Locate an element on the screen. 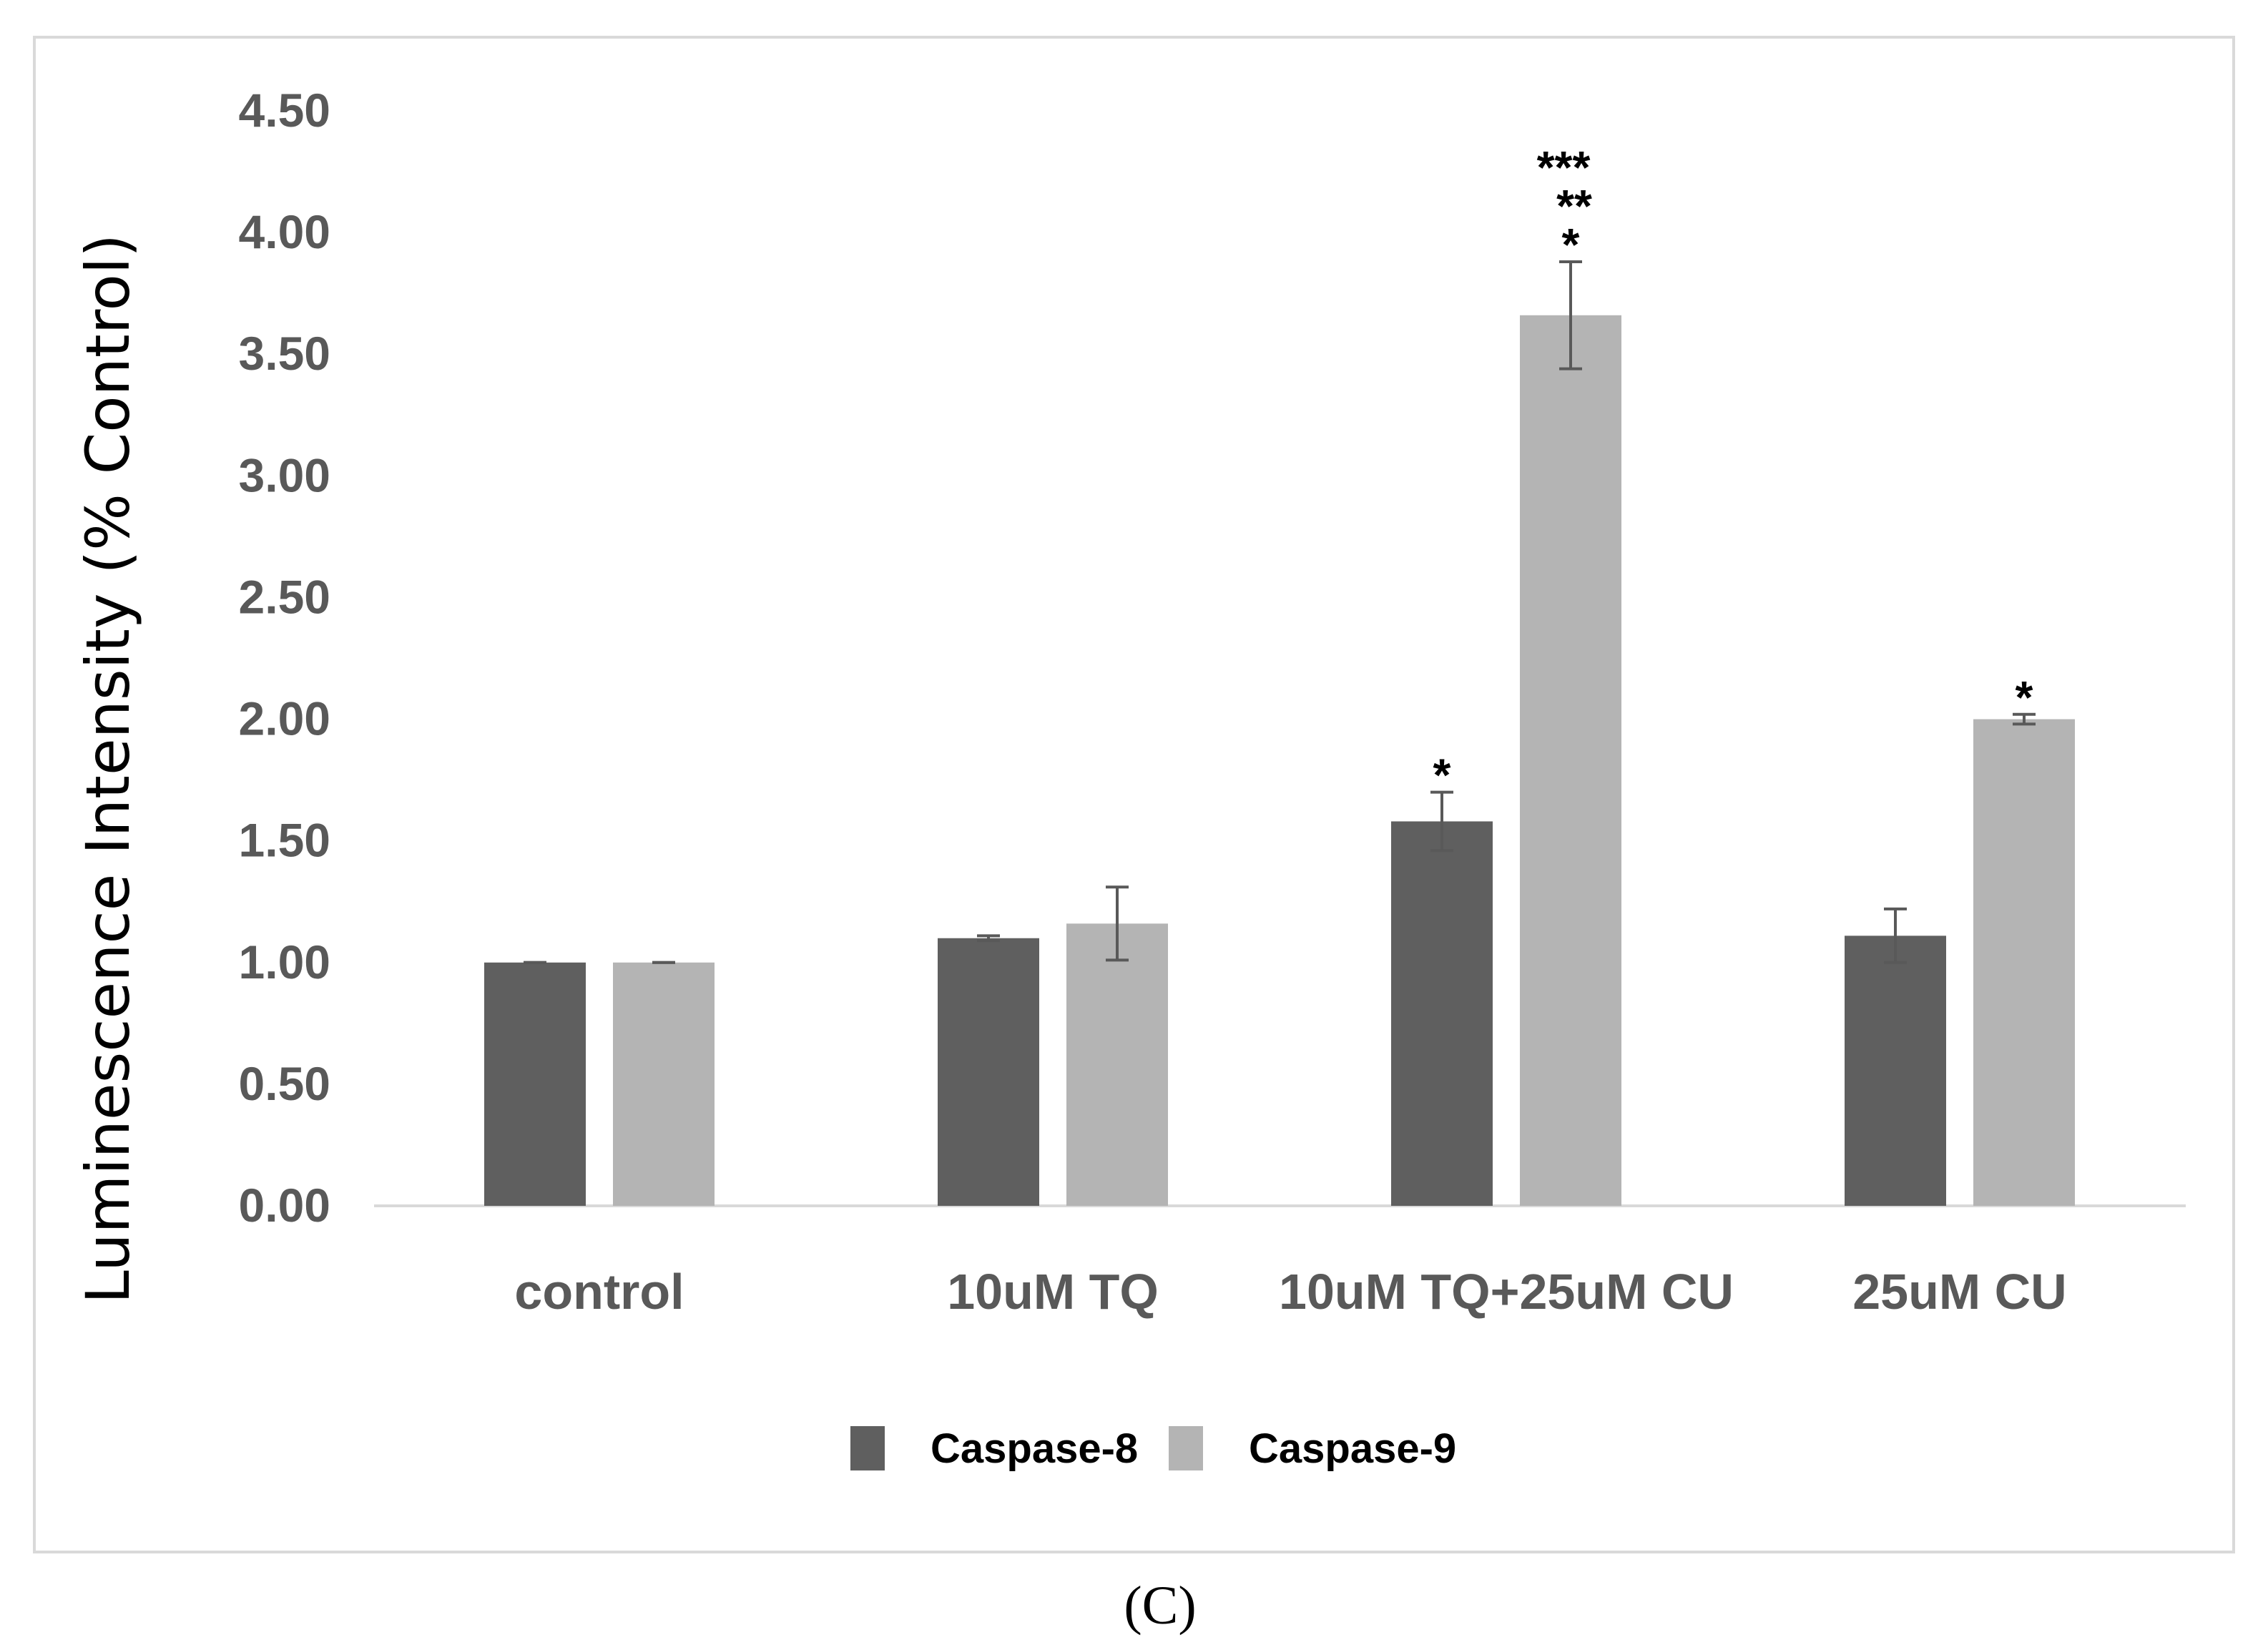  y-tick-label: 1.00 is located at coordinates (284, 962).